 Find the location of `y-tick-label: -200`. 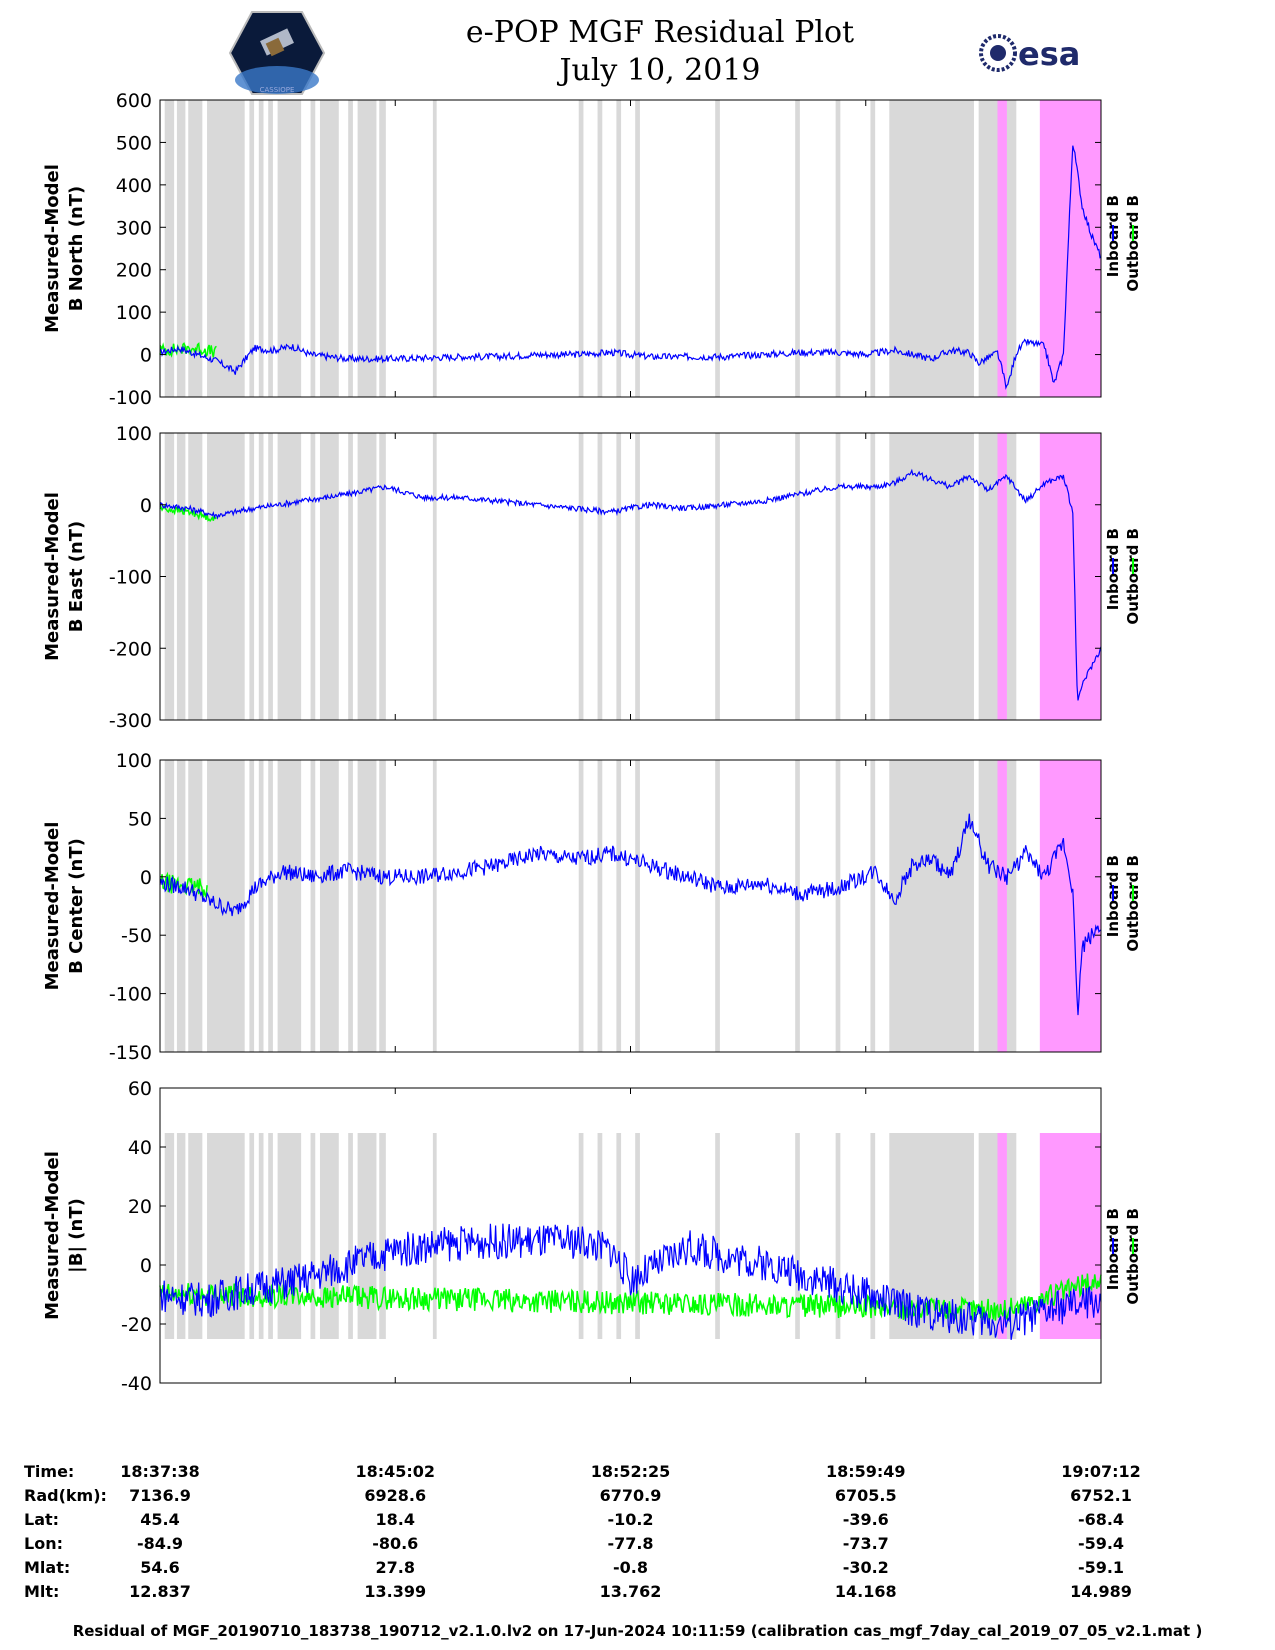

y-tick-label: -200 is located at coordinates (130, 649).